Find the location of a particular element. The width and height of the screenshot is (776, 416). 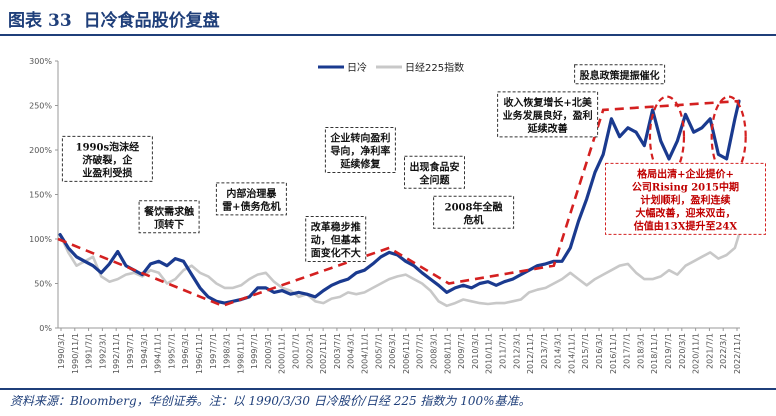

x-tick-label: 2020/11/1 is located at coordinates (696, 353).